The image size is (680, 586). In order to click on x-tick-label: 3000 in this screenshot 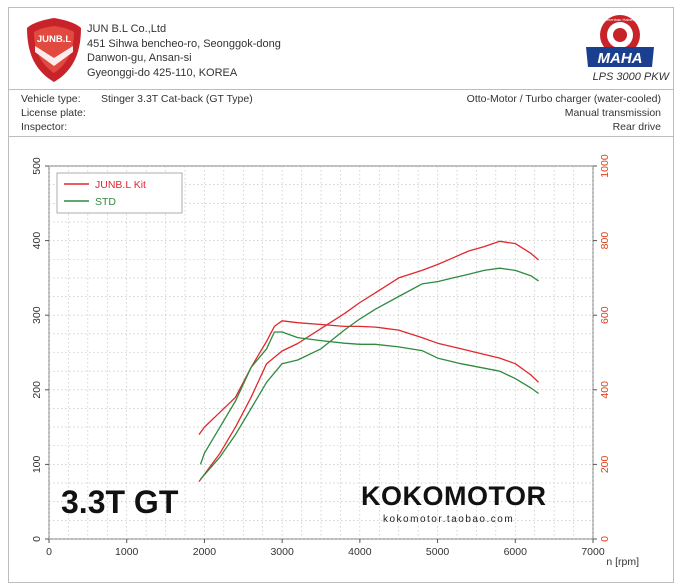, I will do `click(282, 552)`.